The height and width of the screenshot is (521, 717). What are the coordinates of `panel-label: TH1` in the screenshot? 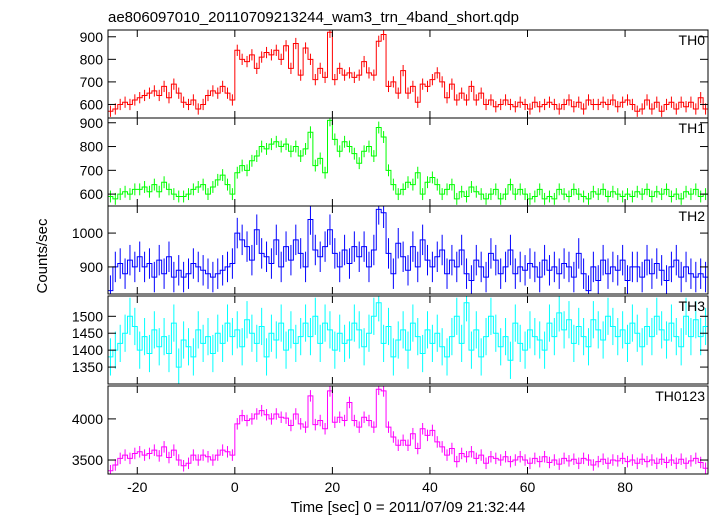 It's located at (692, 128).